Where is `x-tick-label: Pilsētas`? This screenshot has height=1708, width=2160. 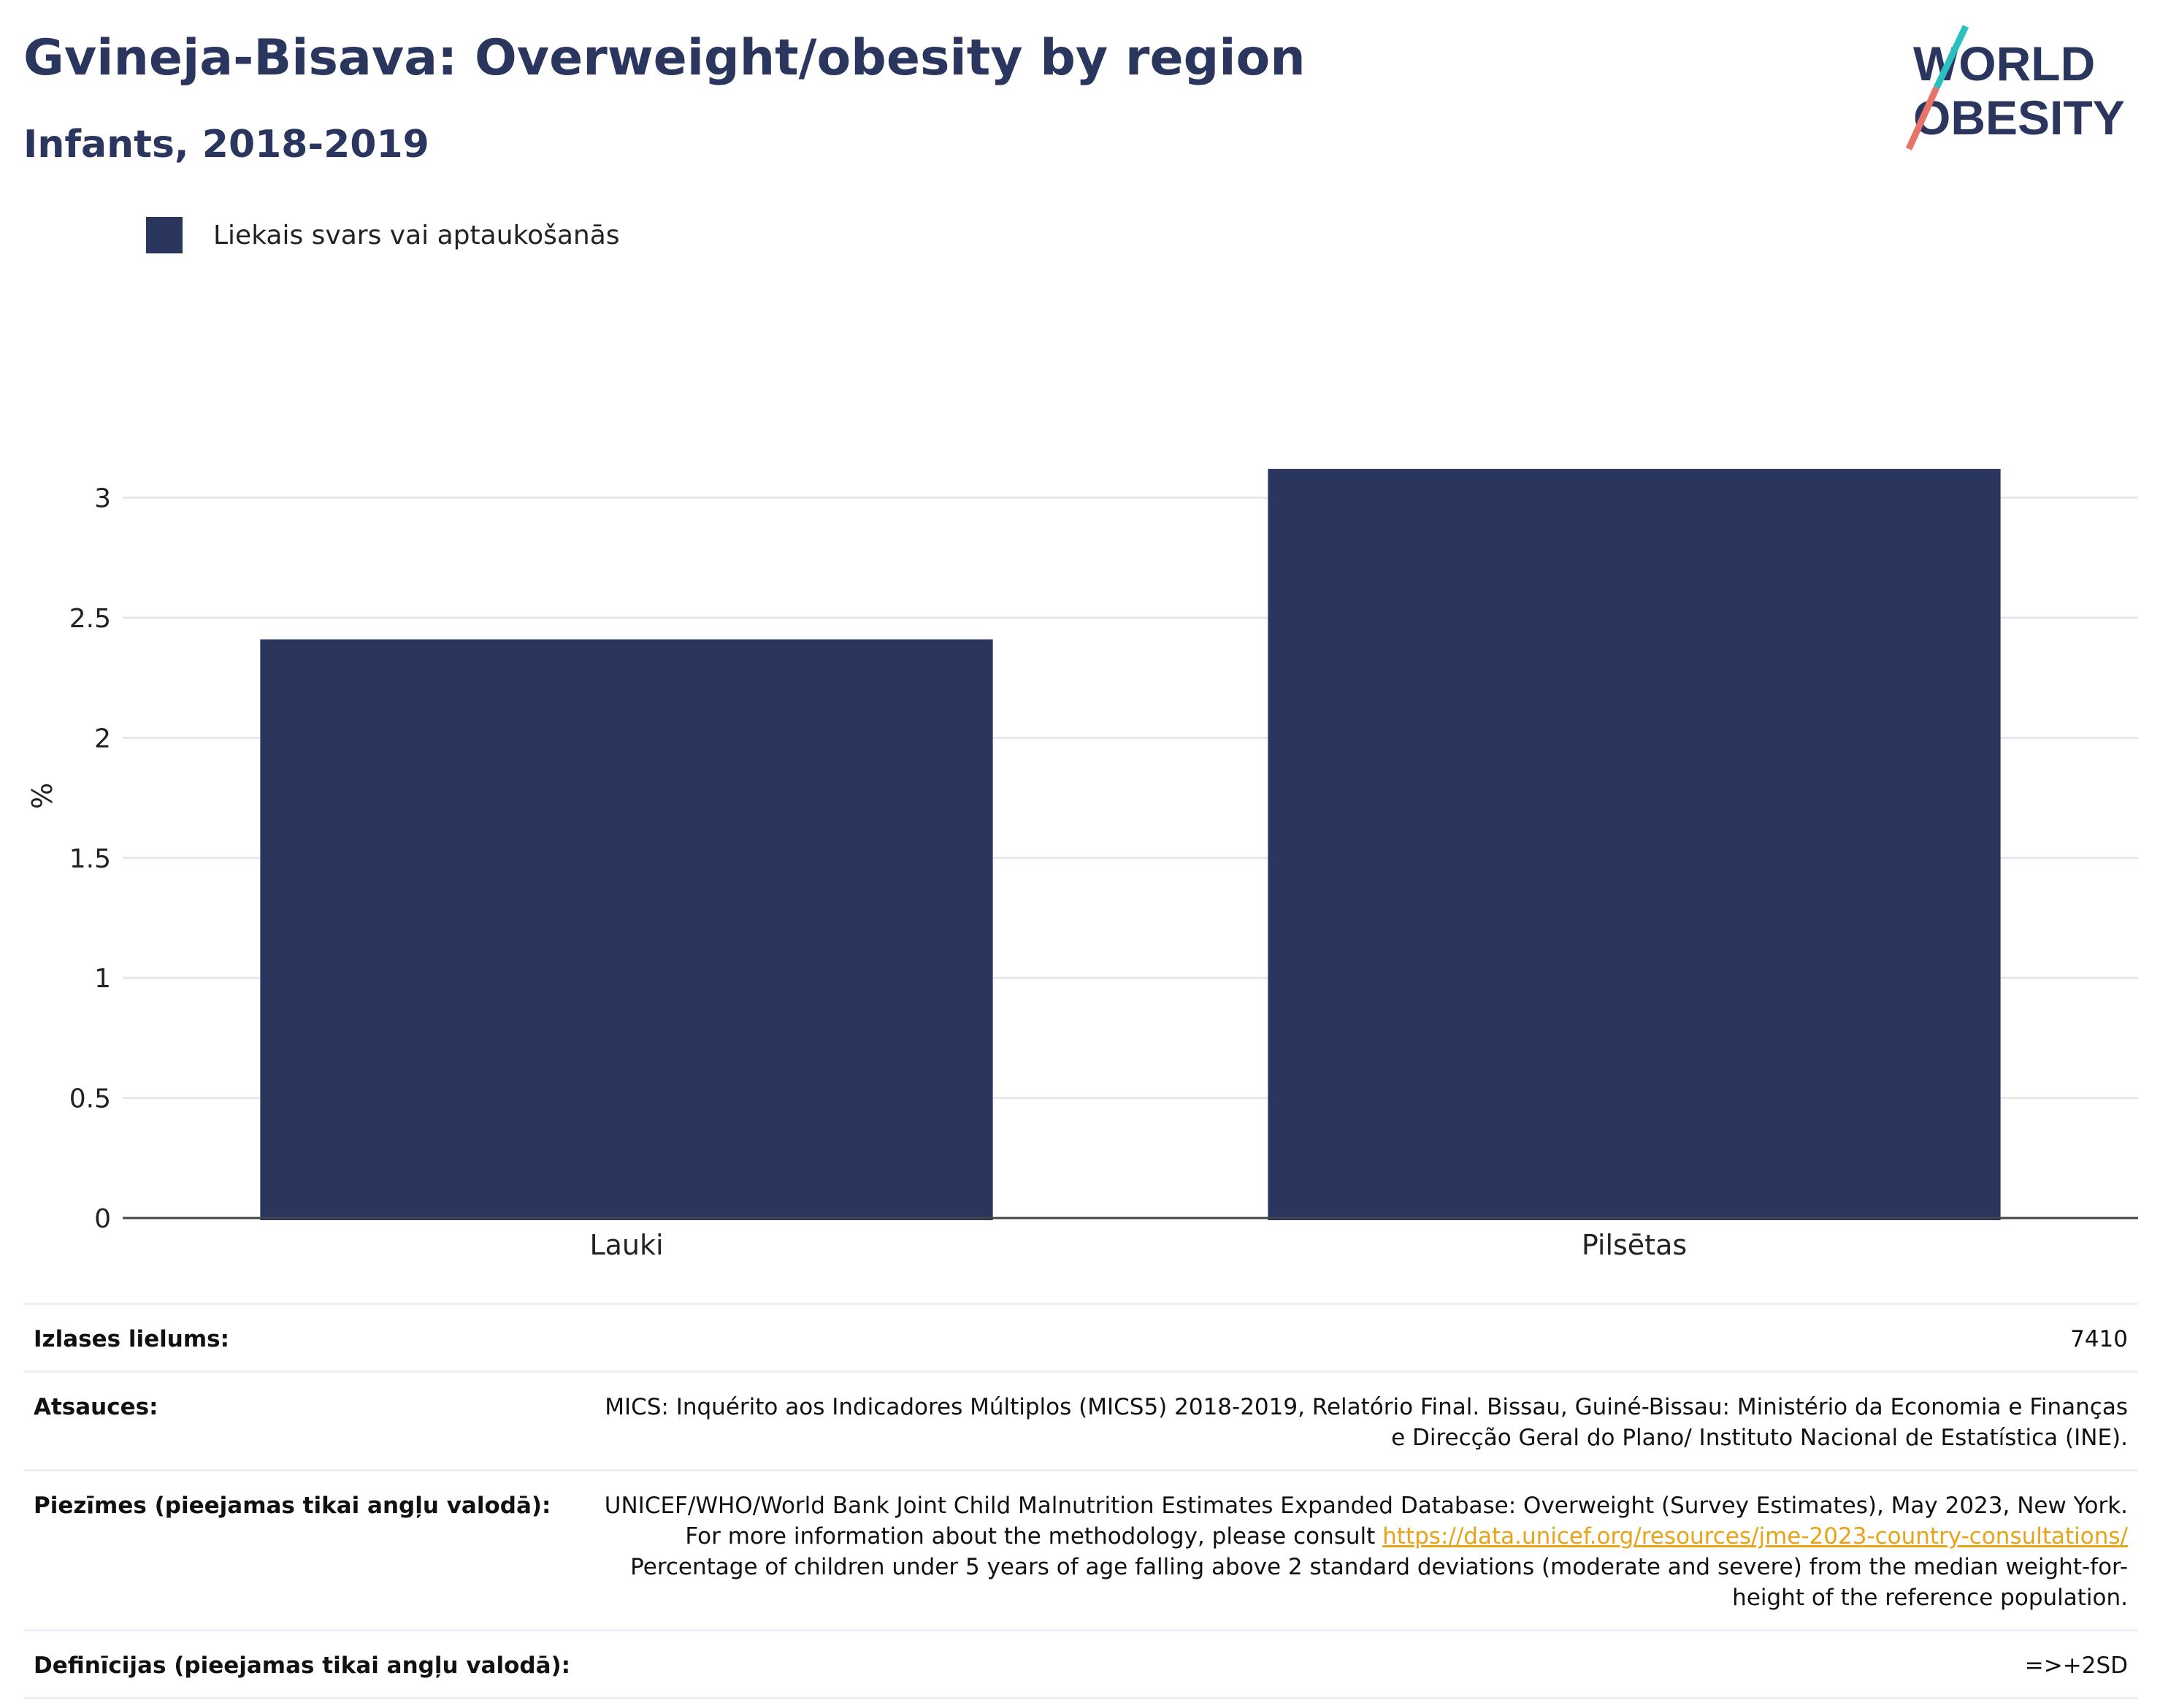 x-tick-label: Pilsētas is located at coordinates (1634, 1245).